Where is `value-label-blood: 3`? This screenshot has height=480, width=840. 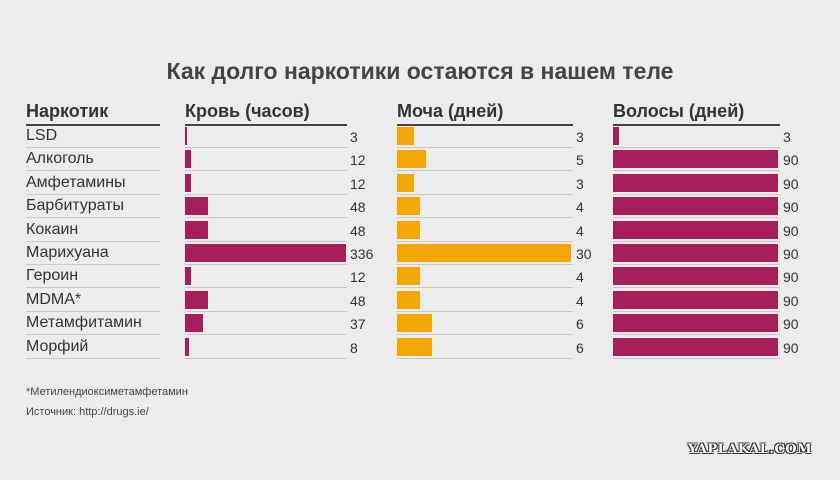
value-label-blood: 3 is located at coordinates (354, 137).